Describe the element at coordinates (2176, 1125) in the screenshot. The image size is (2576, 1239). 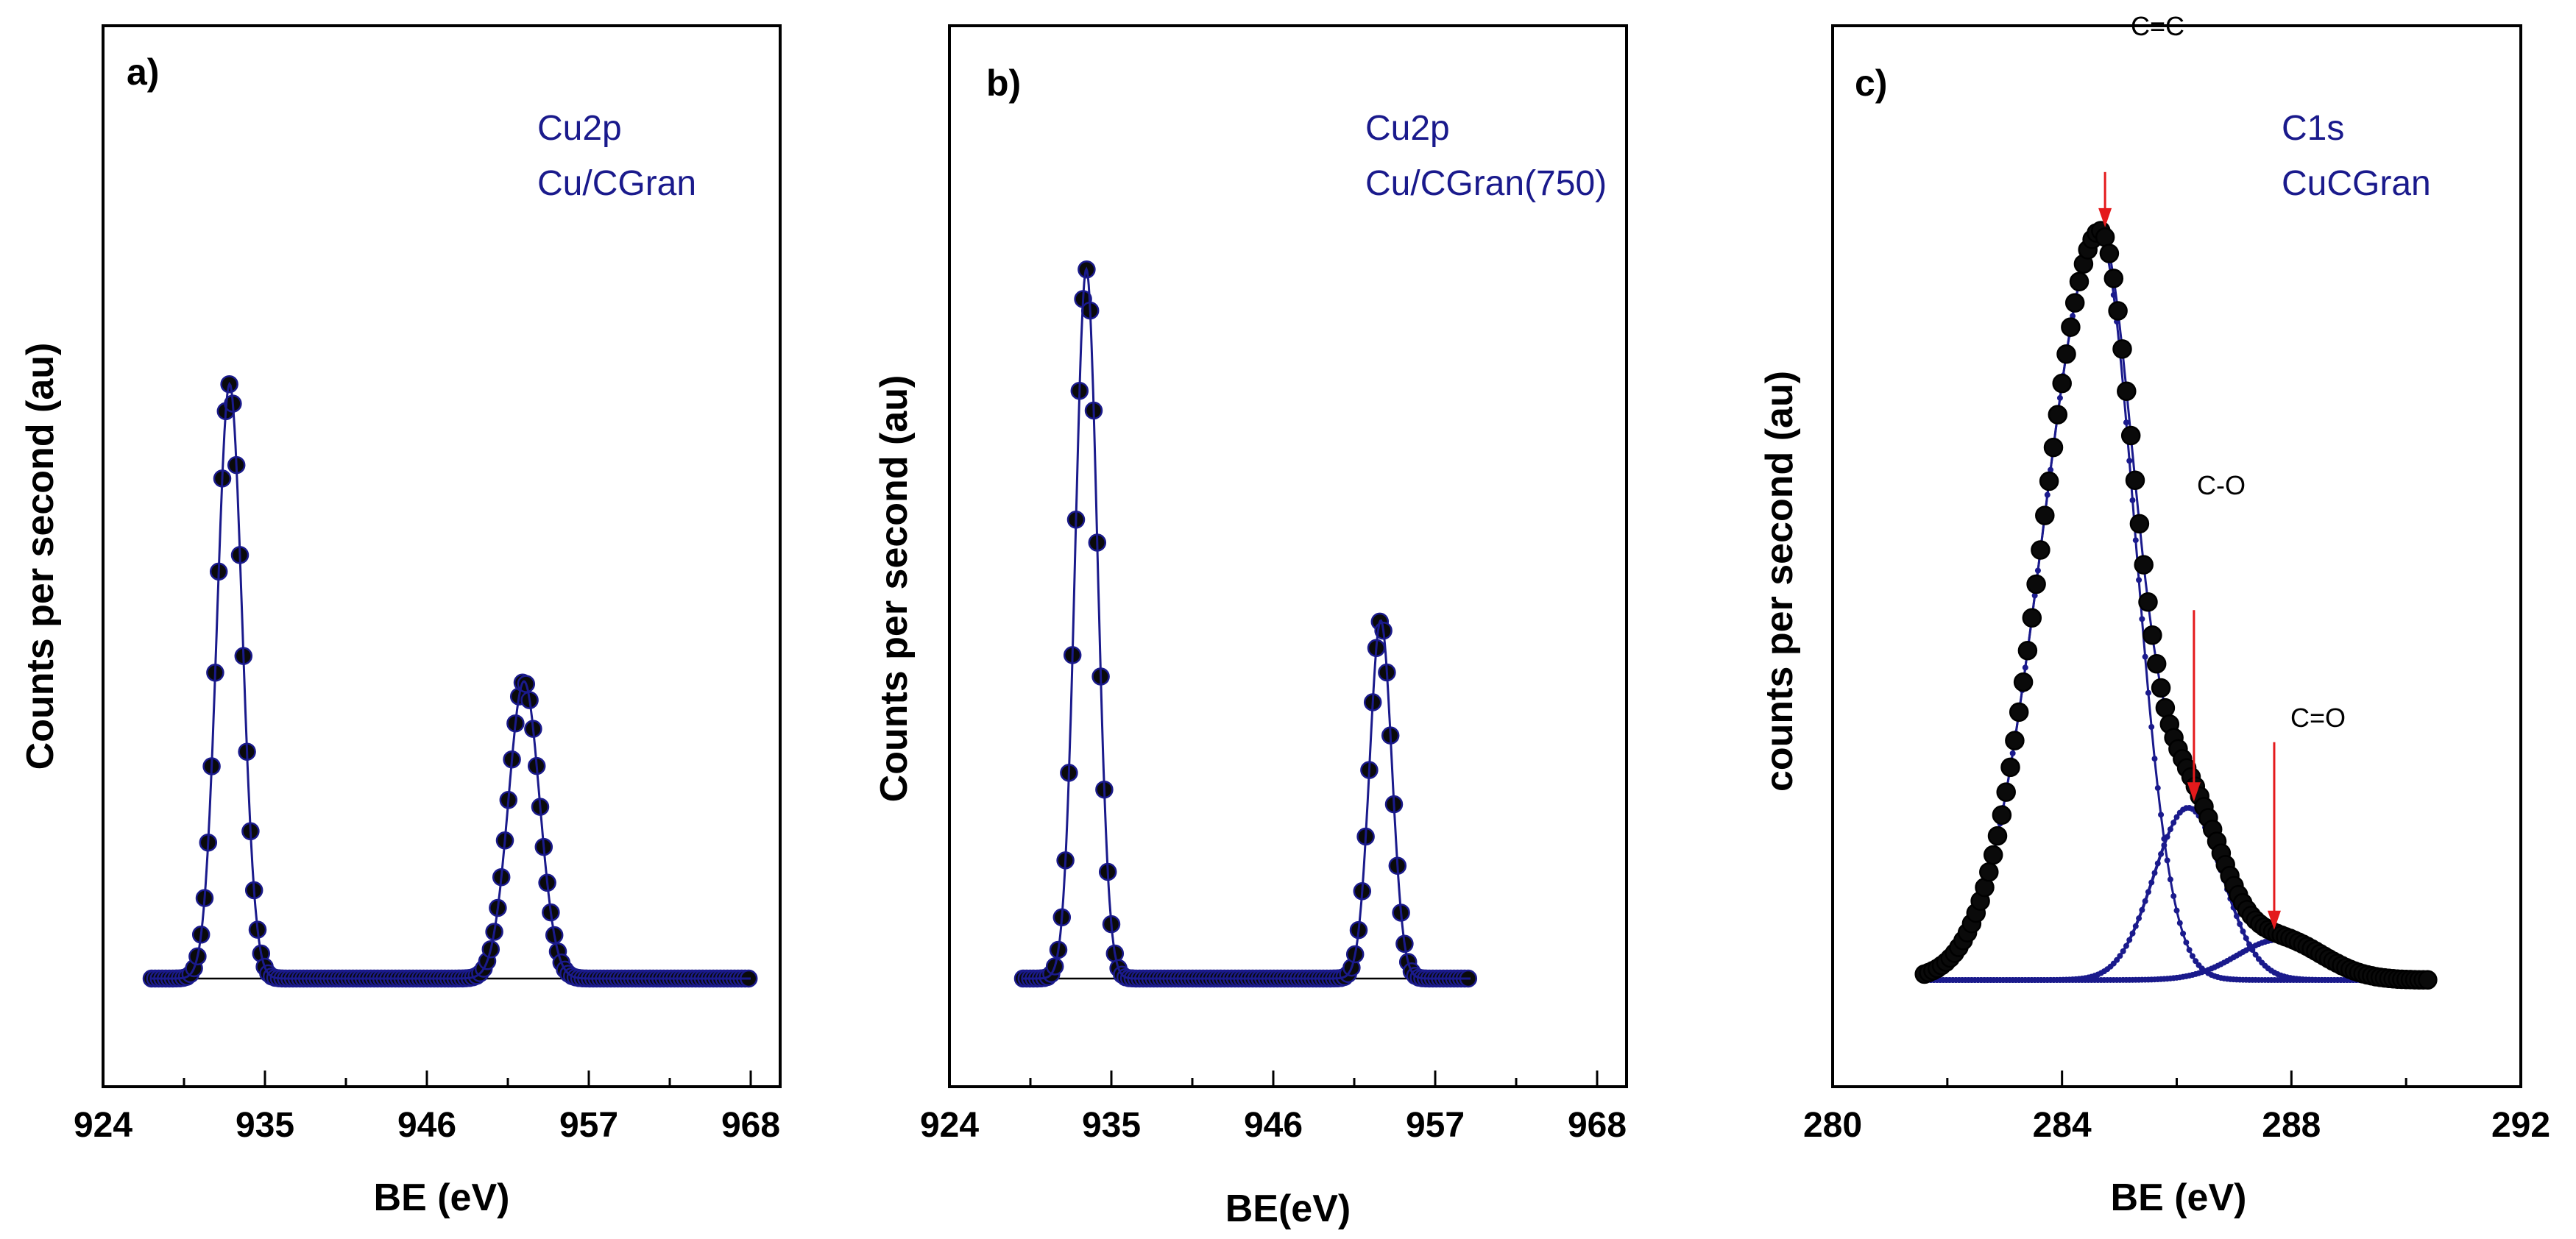
I see `x-tick-labels: 280 284 288 292` at that location.